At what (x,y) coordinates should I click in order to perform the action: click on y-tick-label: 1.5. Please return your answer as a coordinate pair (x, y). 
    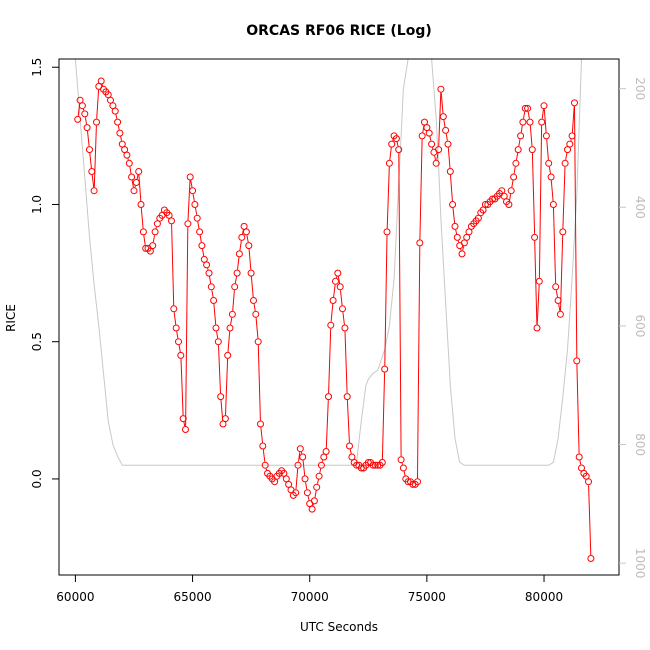
    Looking at the image, I should click on (37, 67).